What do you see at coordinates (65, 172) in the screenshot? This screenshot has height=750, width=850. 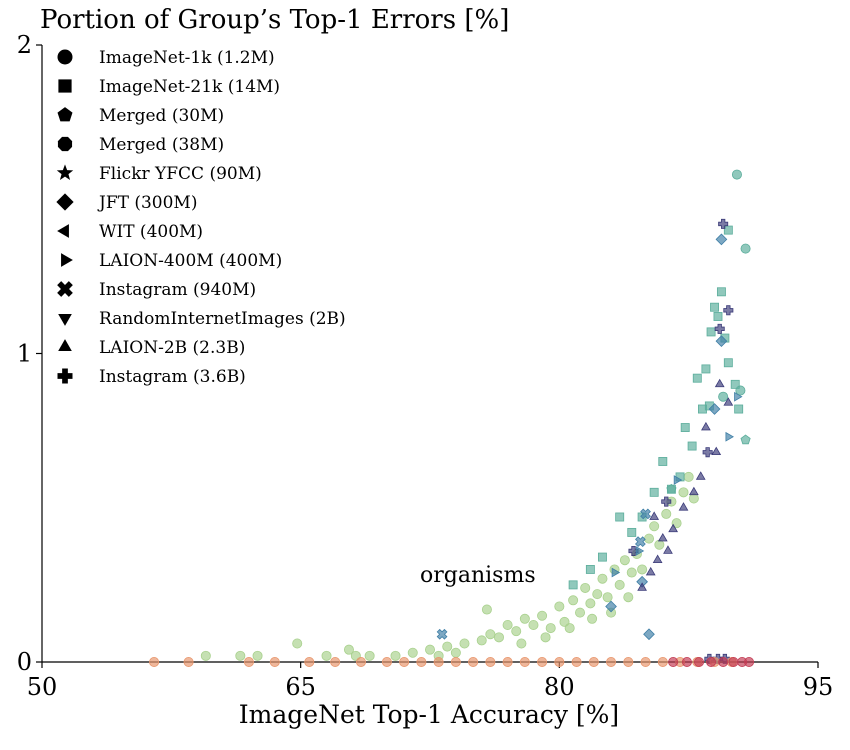 I see `legend-marker-star` at bounding box center [65, 172].